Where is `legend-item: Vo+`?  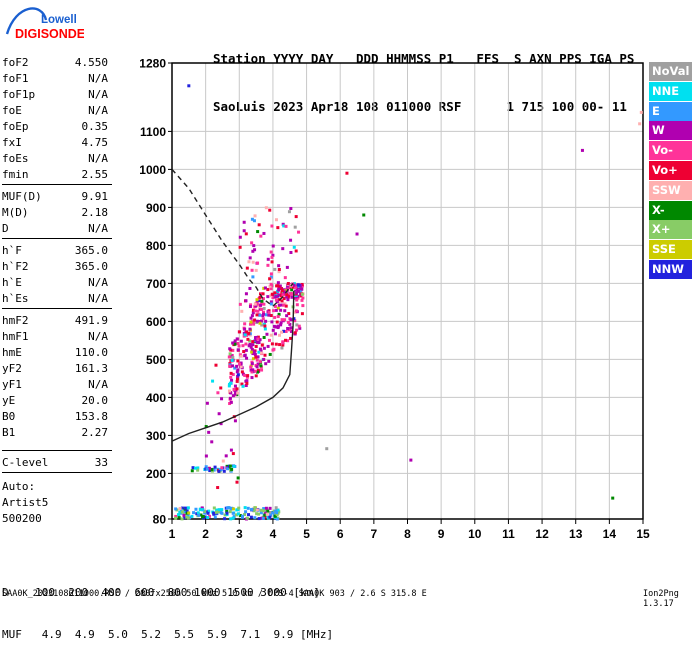 legend-item: Vo+ is located at coordinates (670, 170).